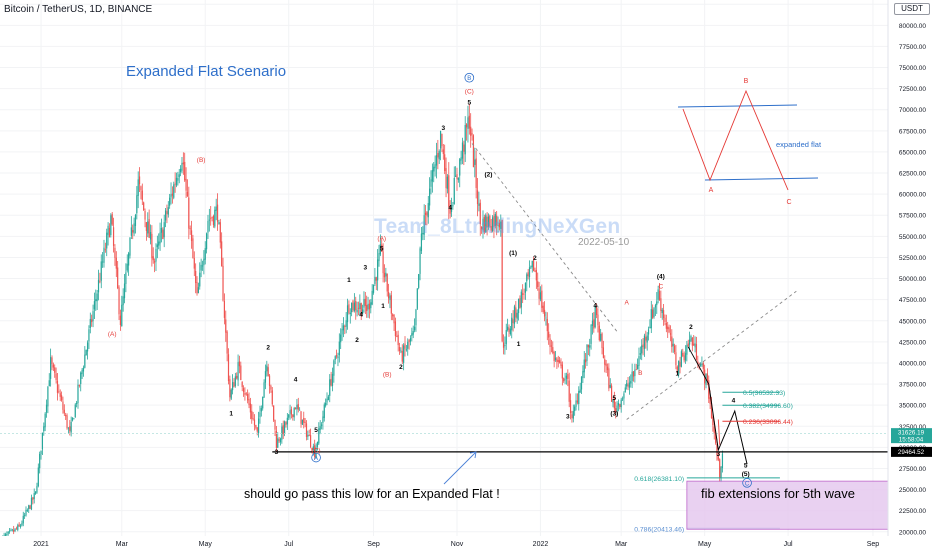  What do you see at coordinates (112, 334) in the screenshot?
I see `wave-label: (A)` at bounding box center [112, 334].